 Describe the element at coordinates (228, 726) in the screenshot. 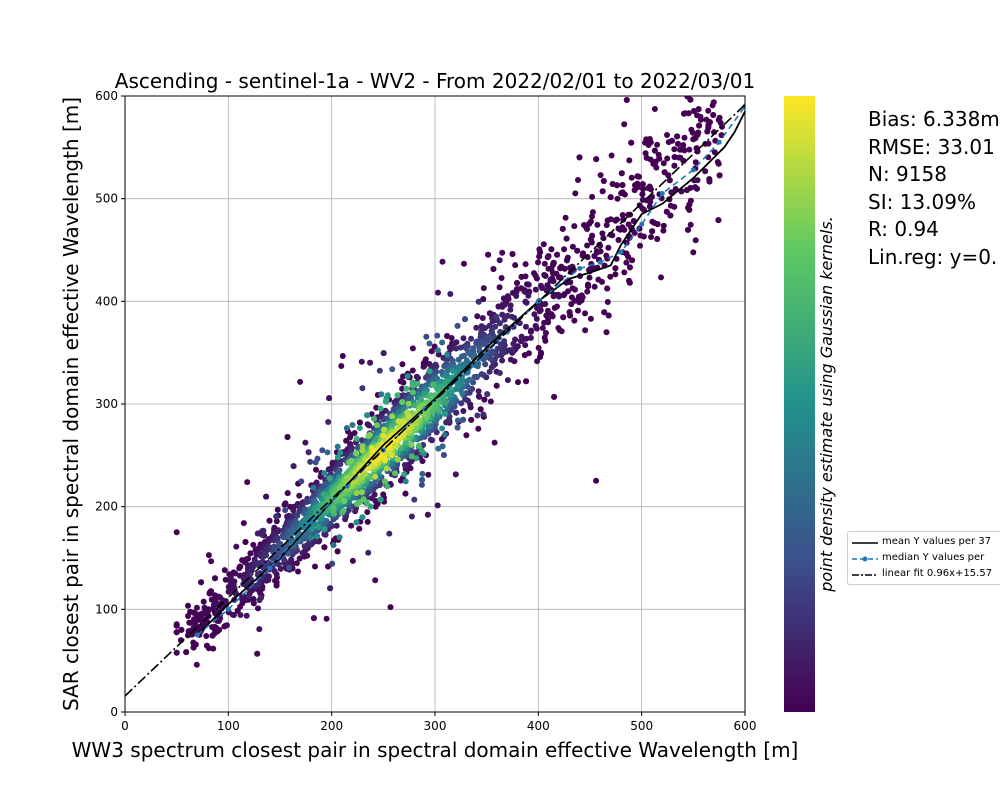

I see `x-tick-label: 100` at that location.